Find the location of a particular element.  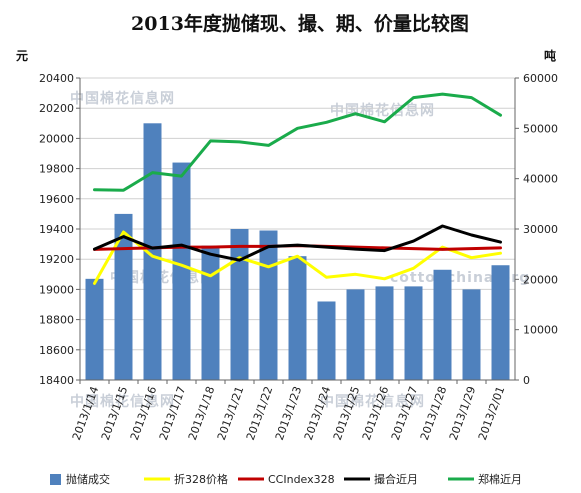

left-tick-label: 20000 is located at coordinates (56, 138).